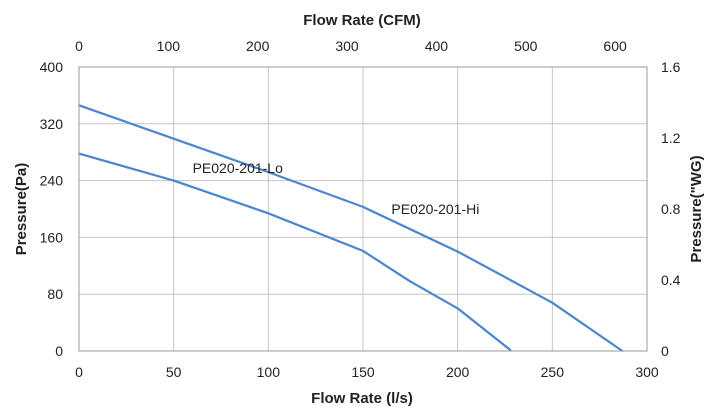  What do you see at coordinates (238, 168) in the screenshot?
I see `series-label-1: PE020-201-Lo` at bounding box center [238, 168].